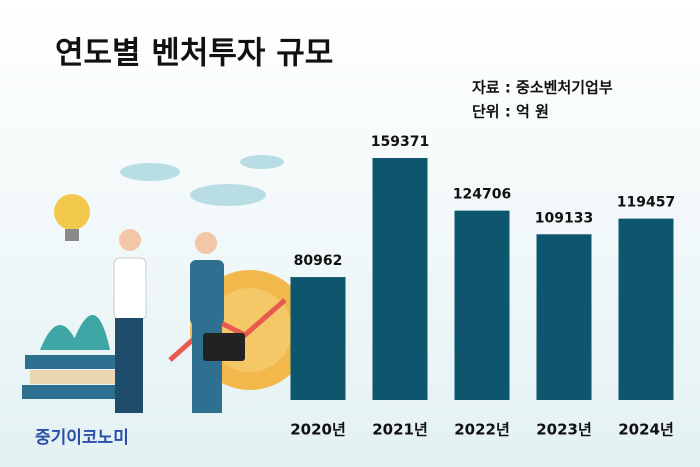 This screenshot has height=467, width=700. Describe the element at coordinates (646, 430) in the screenshot. I see `x-tick-label: 2024년` at that location.